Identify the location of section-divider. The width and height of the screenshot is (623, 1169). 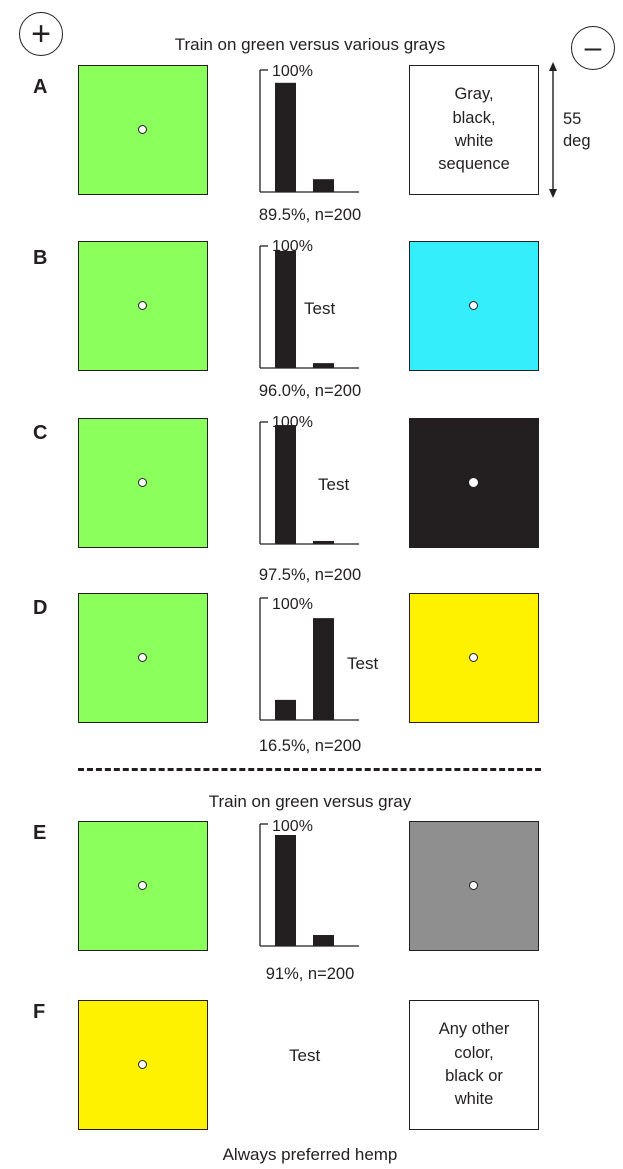
(309, 769).